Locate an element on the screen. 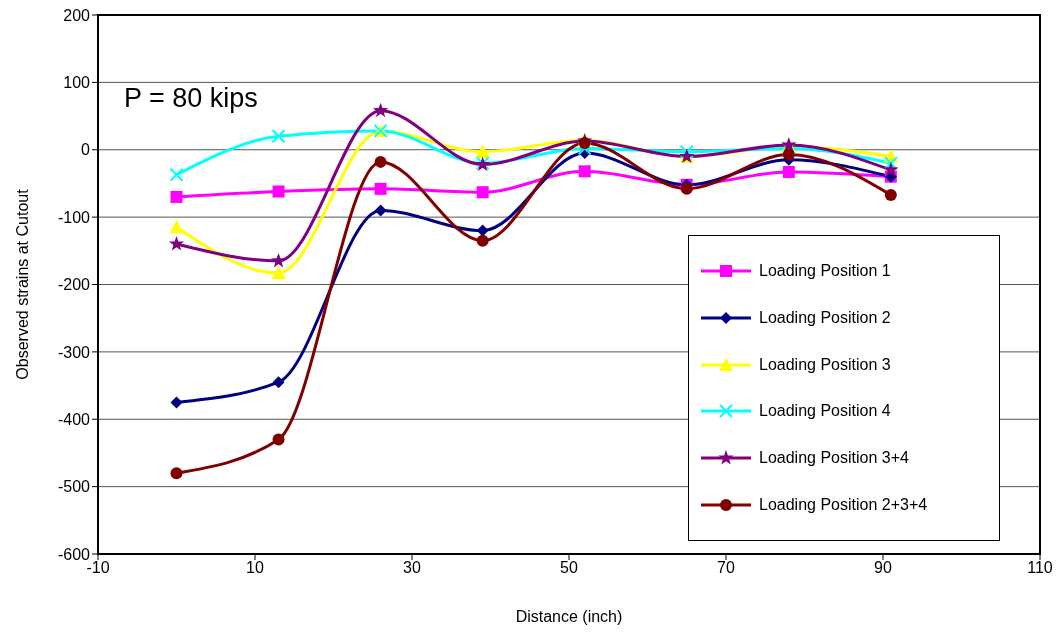 This screenshot has height=640, width=1062. legend-label: Loading Position 3 is located at coordinates (825, 364).